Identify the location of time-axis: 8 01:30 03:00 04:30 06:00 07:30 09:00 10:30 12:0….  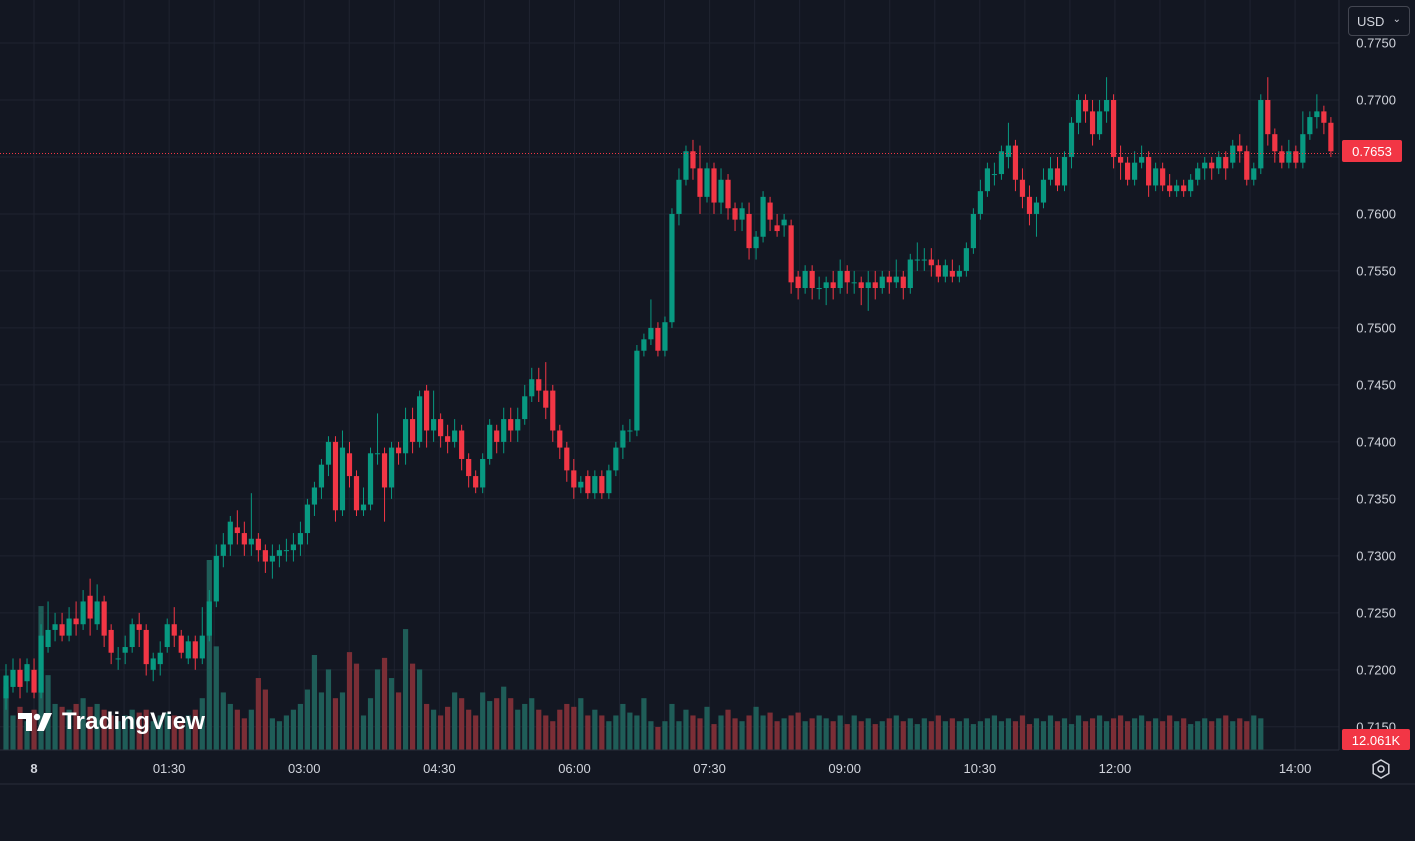
(670, 768).